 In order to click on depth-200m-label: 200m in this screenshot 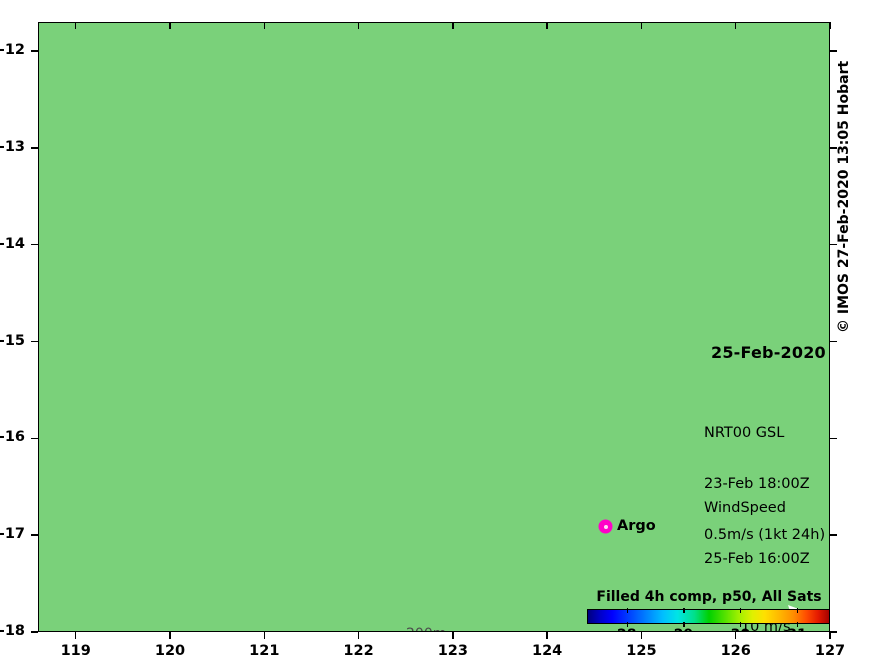, I will do `click(430, 628)`.